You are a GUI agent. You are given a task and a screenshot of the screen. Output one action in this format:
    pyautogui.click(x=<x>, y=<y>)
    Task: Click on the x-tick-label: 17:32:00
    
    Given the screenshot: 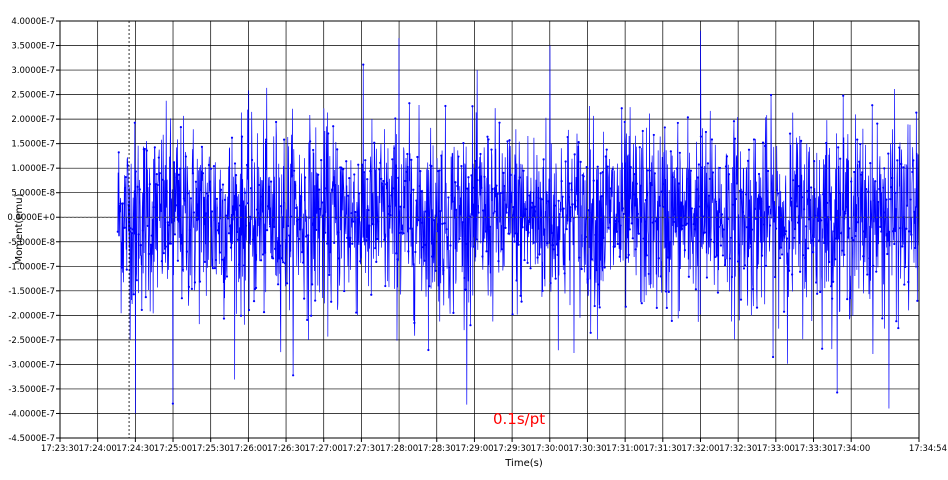 What is the action you would take?
    pyautogui.click(x=700, y=449)
    